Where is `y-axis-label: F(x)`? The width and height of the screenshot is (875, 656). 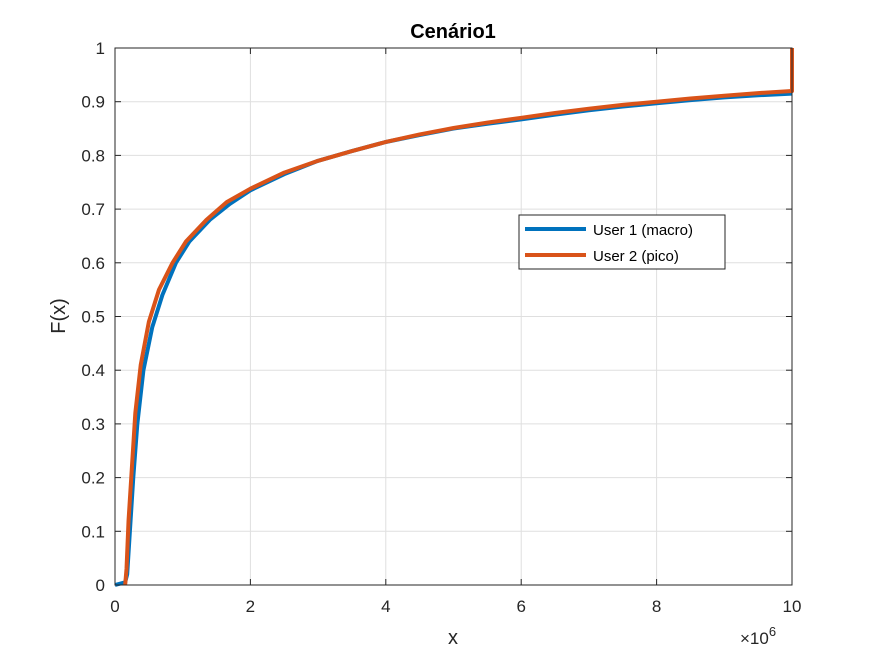
y-axis-label: F(x) is located at coordinates (59, 316).